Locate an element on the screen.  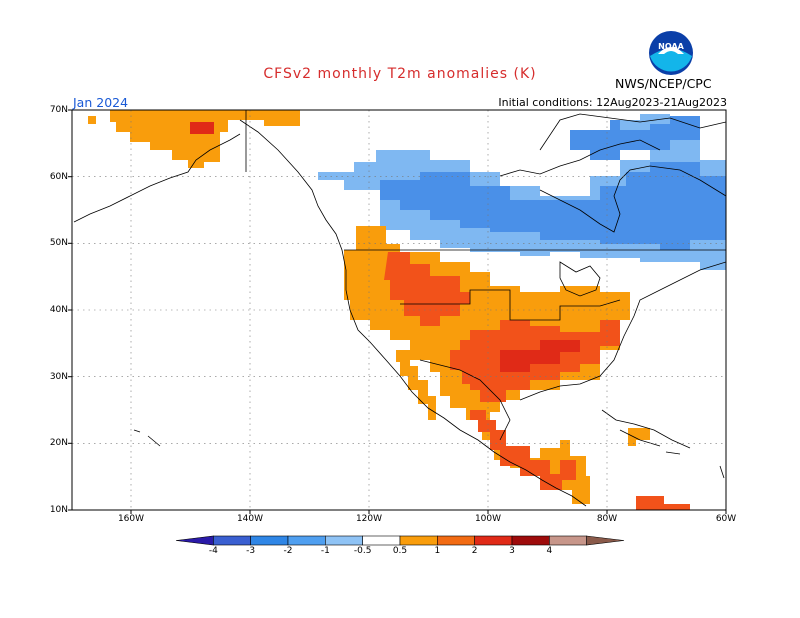
anomaly-caribbean-warm is located at coordinates (639, 437).